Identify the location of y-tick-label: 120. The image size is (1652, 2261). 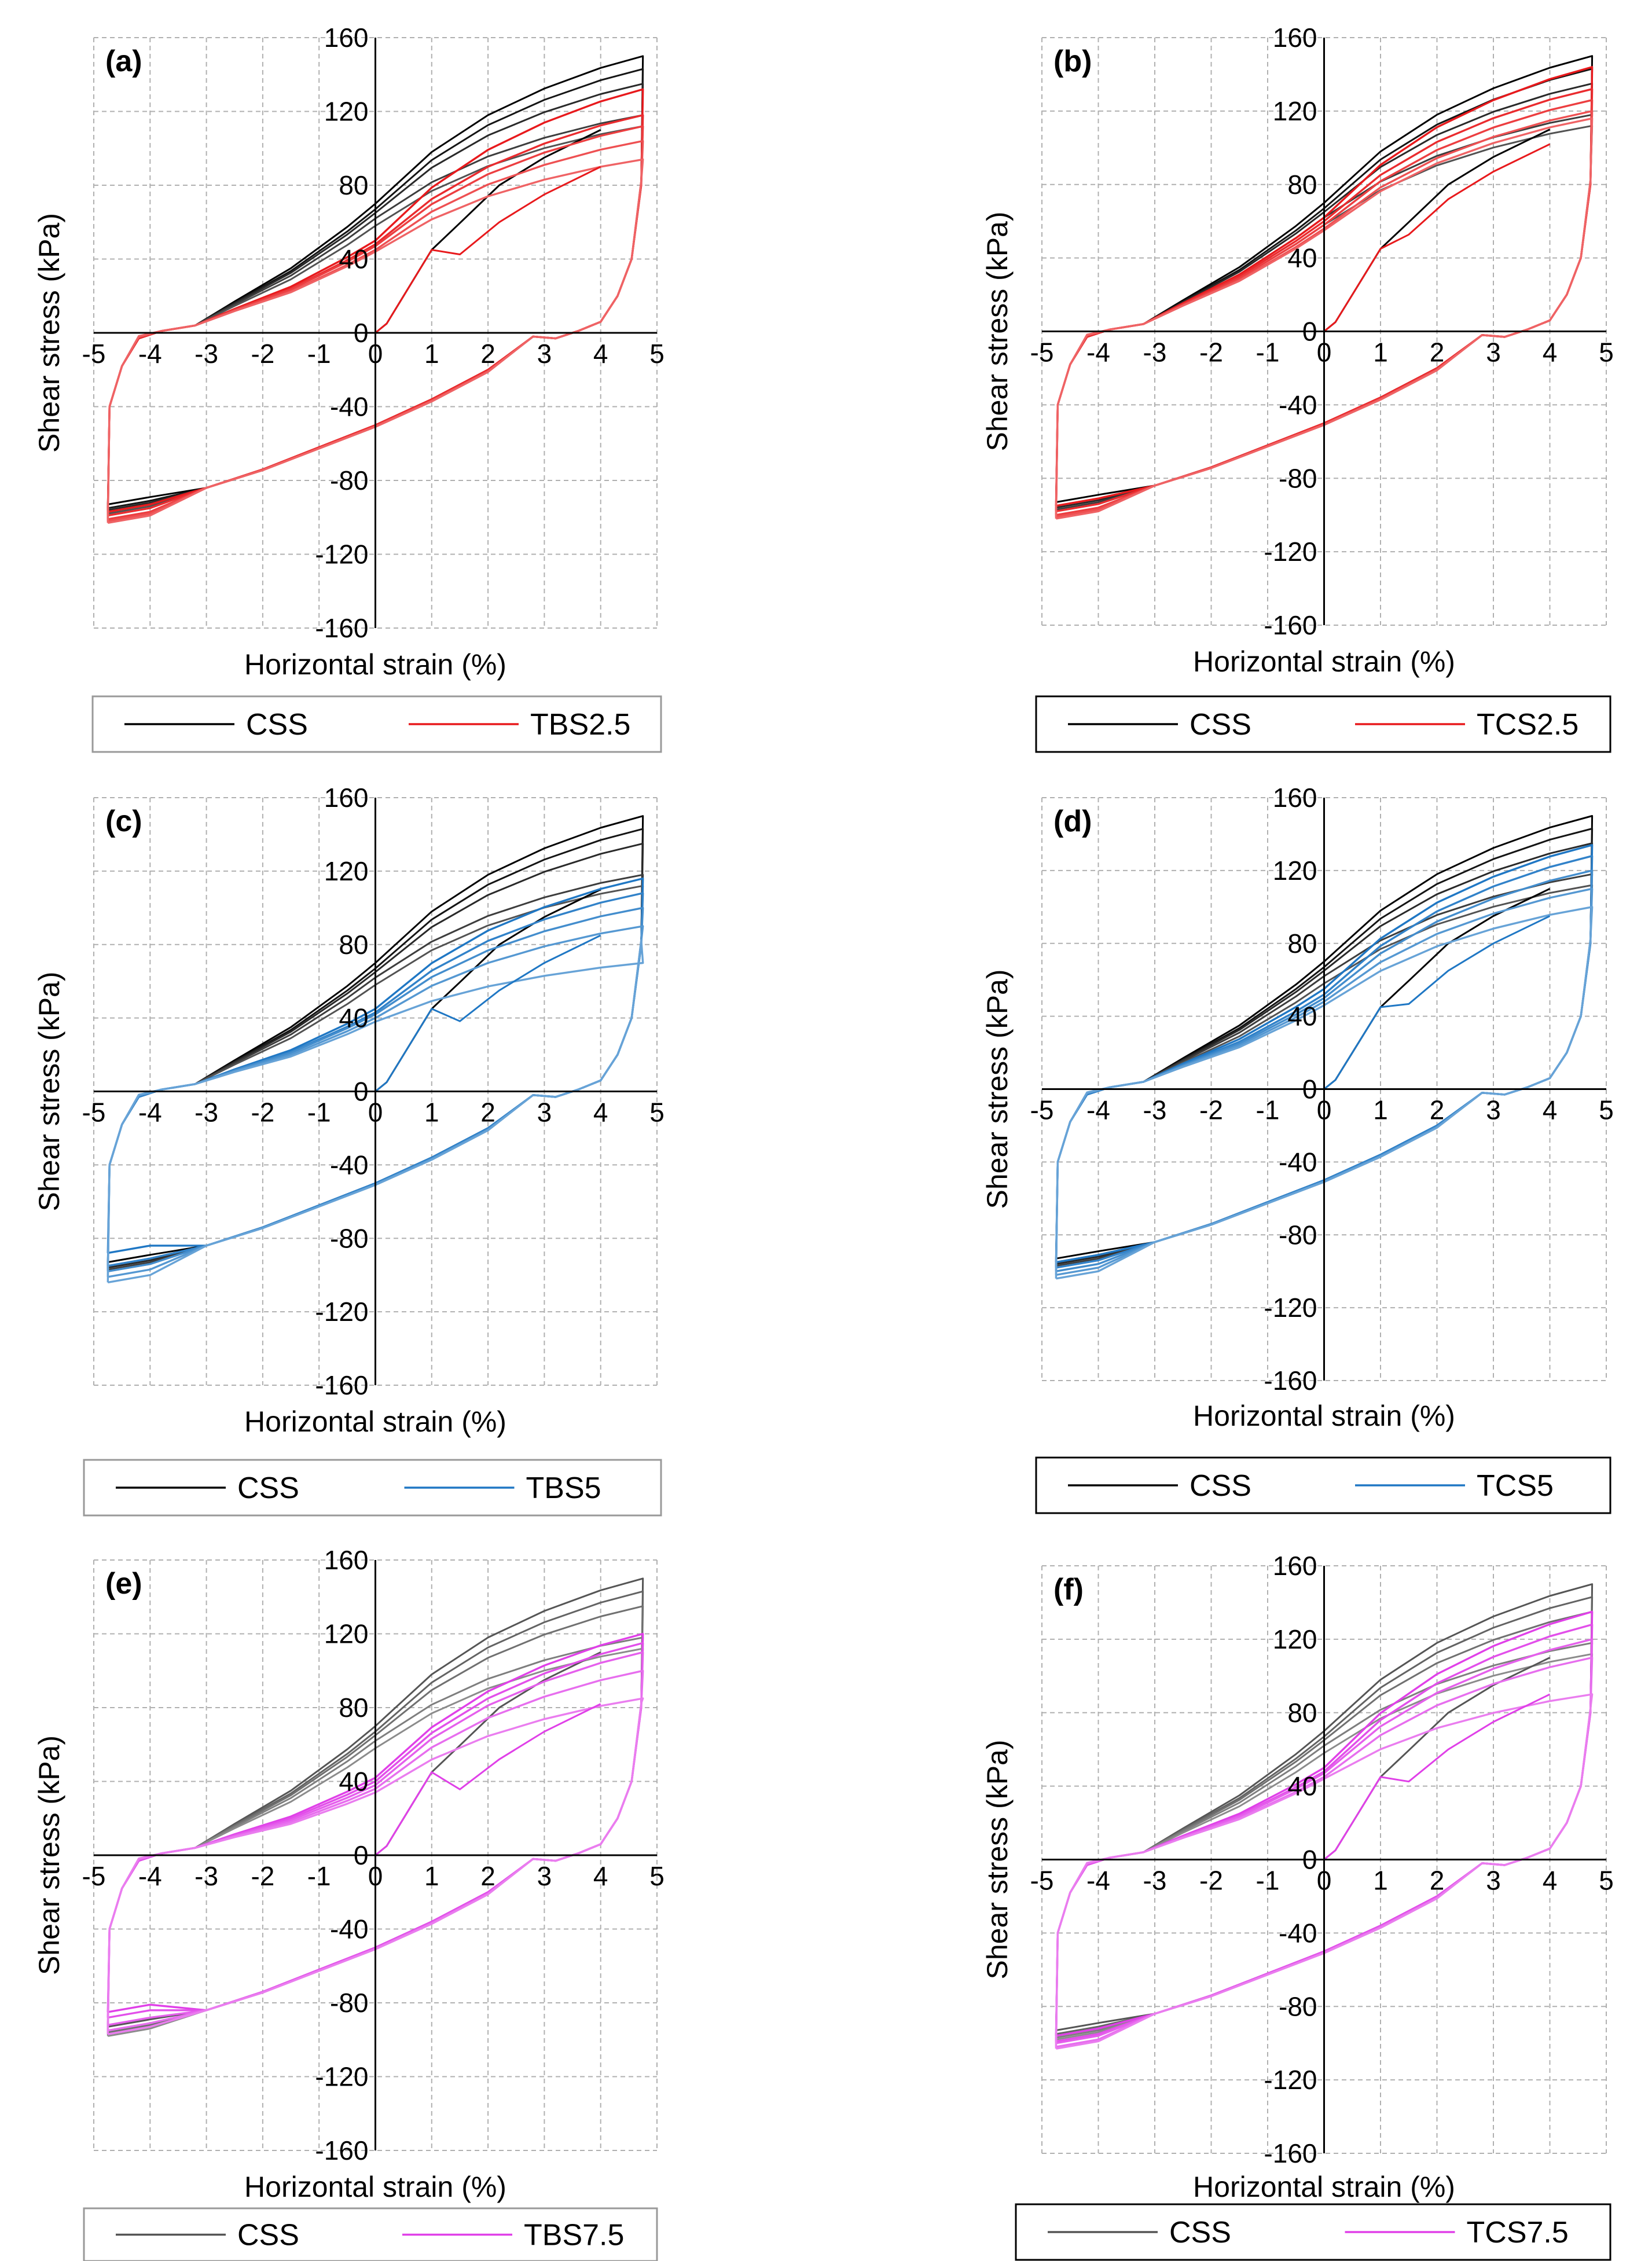
(1295, 871).